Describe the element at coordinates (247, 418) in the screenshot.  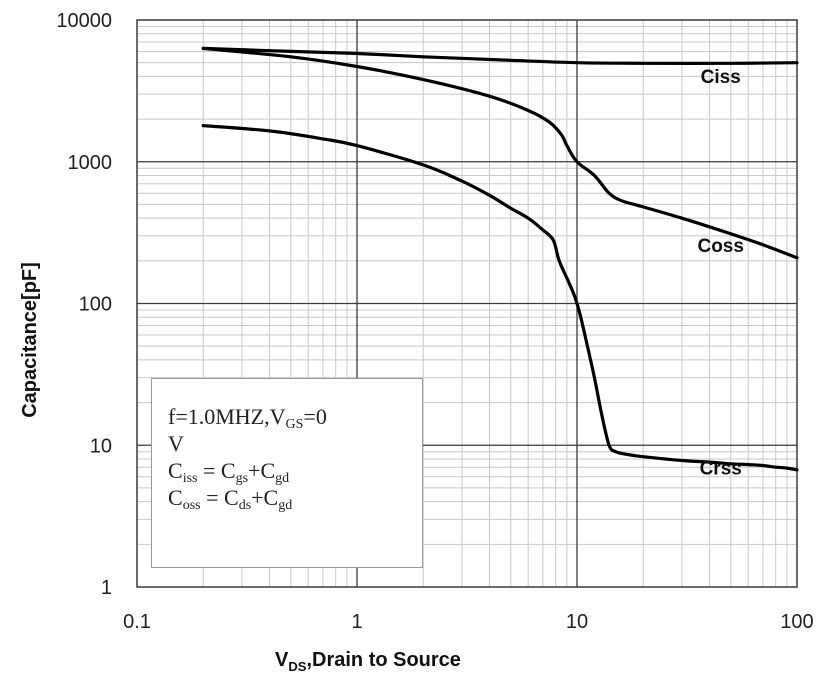
I see `note-line-frequency: f=1.0MHZ,VGS=0` at that location.